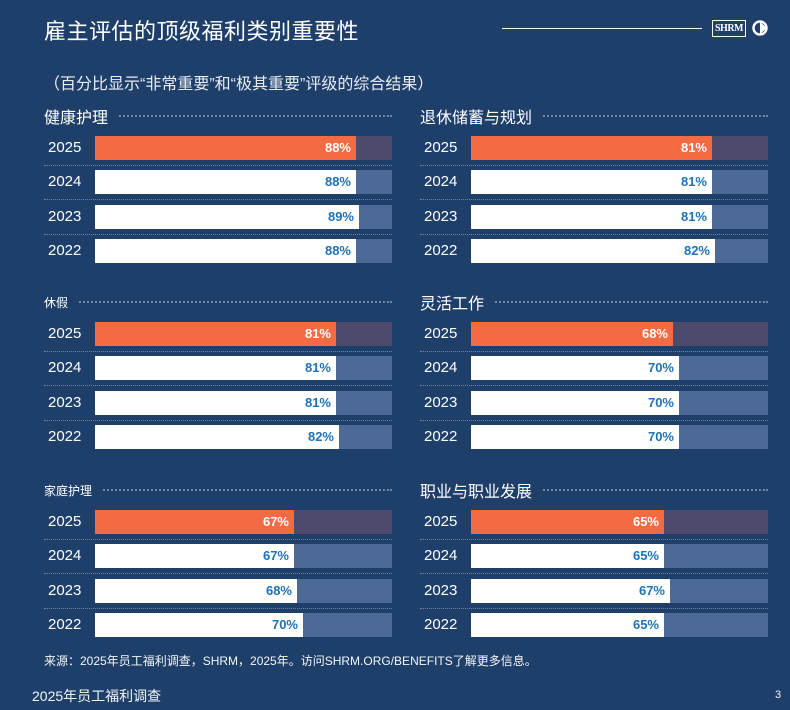 The width and height of the screenshot is (790, 710). Describe the element at coordinates (218, 116) in the screenshot. I see `chart-header: 健康护理` at that location.